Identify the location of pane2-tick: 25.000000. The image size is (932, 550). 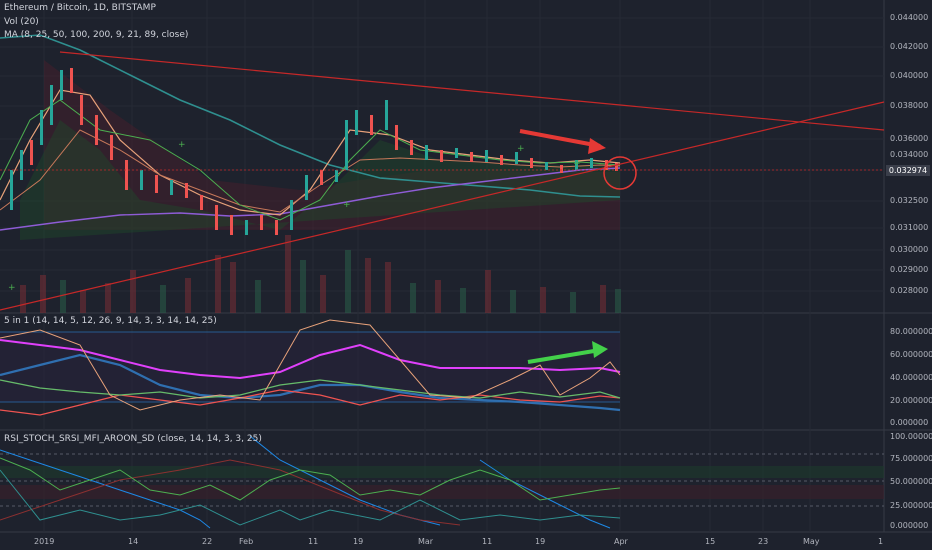
(911, 505).